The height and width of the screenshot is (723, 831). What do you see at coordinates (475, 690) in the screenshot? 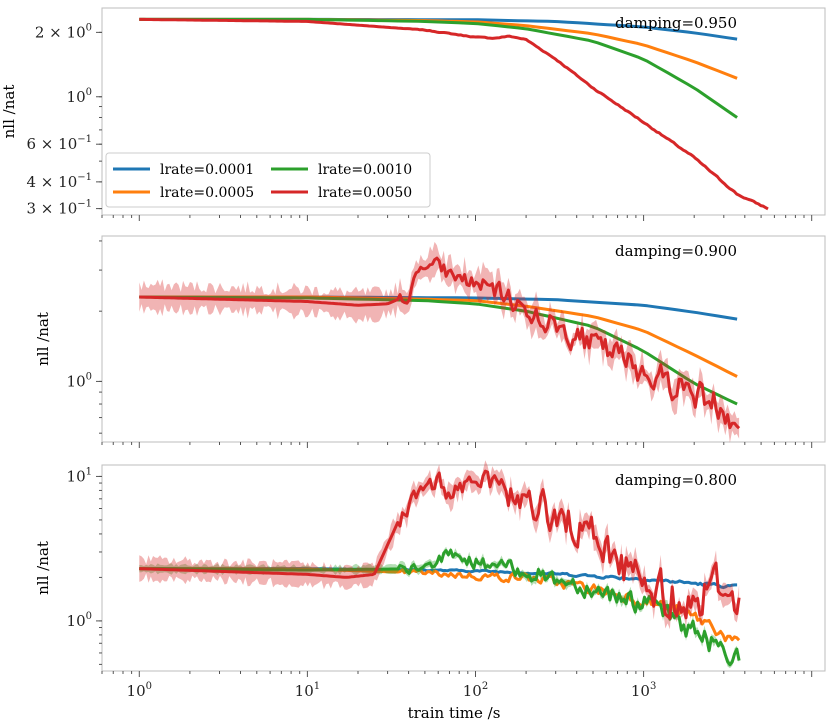
I see `x-tick-label: 10²` at bounding box center [475, 690].